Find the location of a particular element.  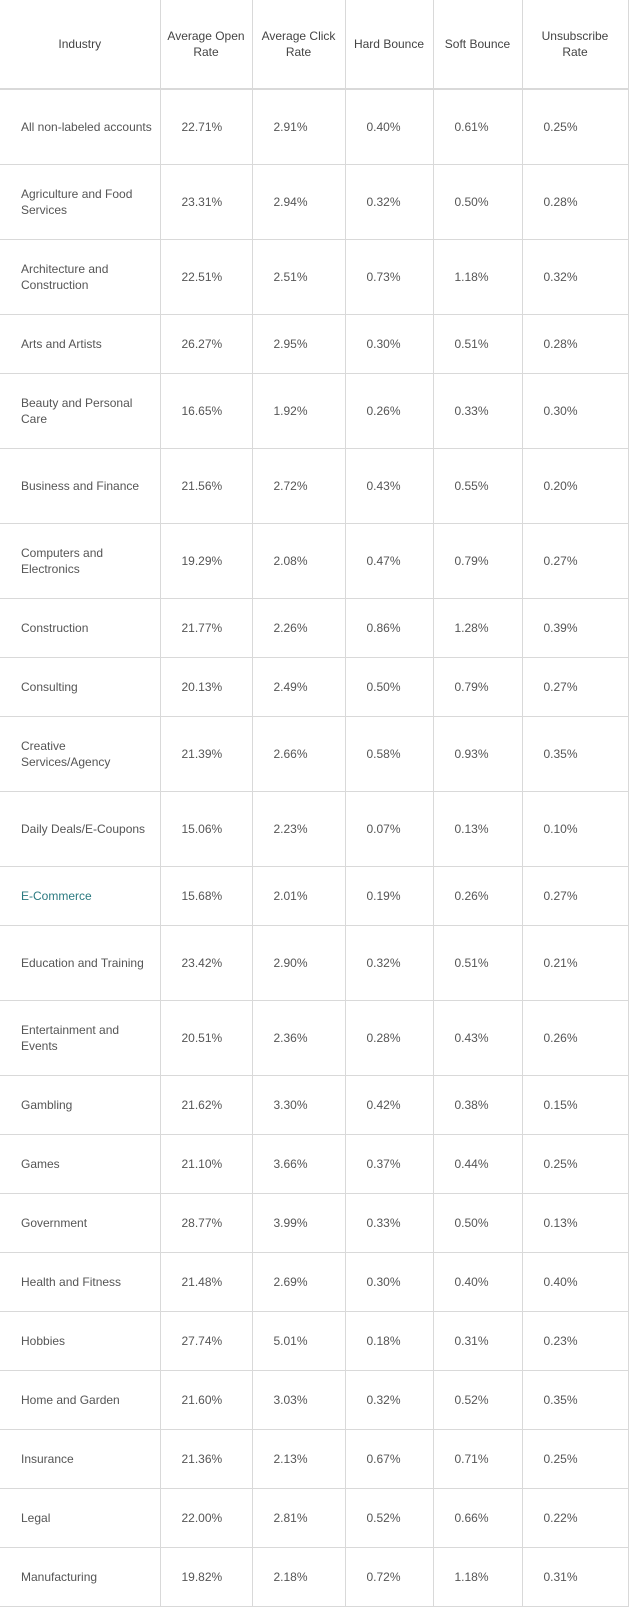

hard-bounce-cell: 0.43% is located at coordinates (389, 486).